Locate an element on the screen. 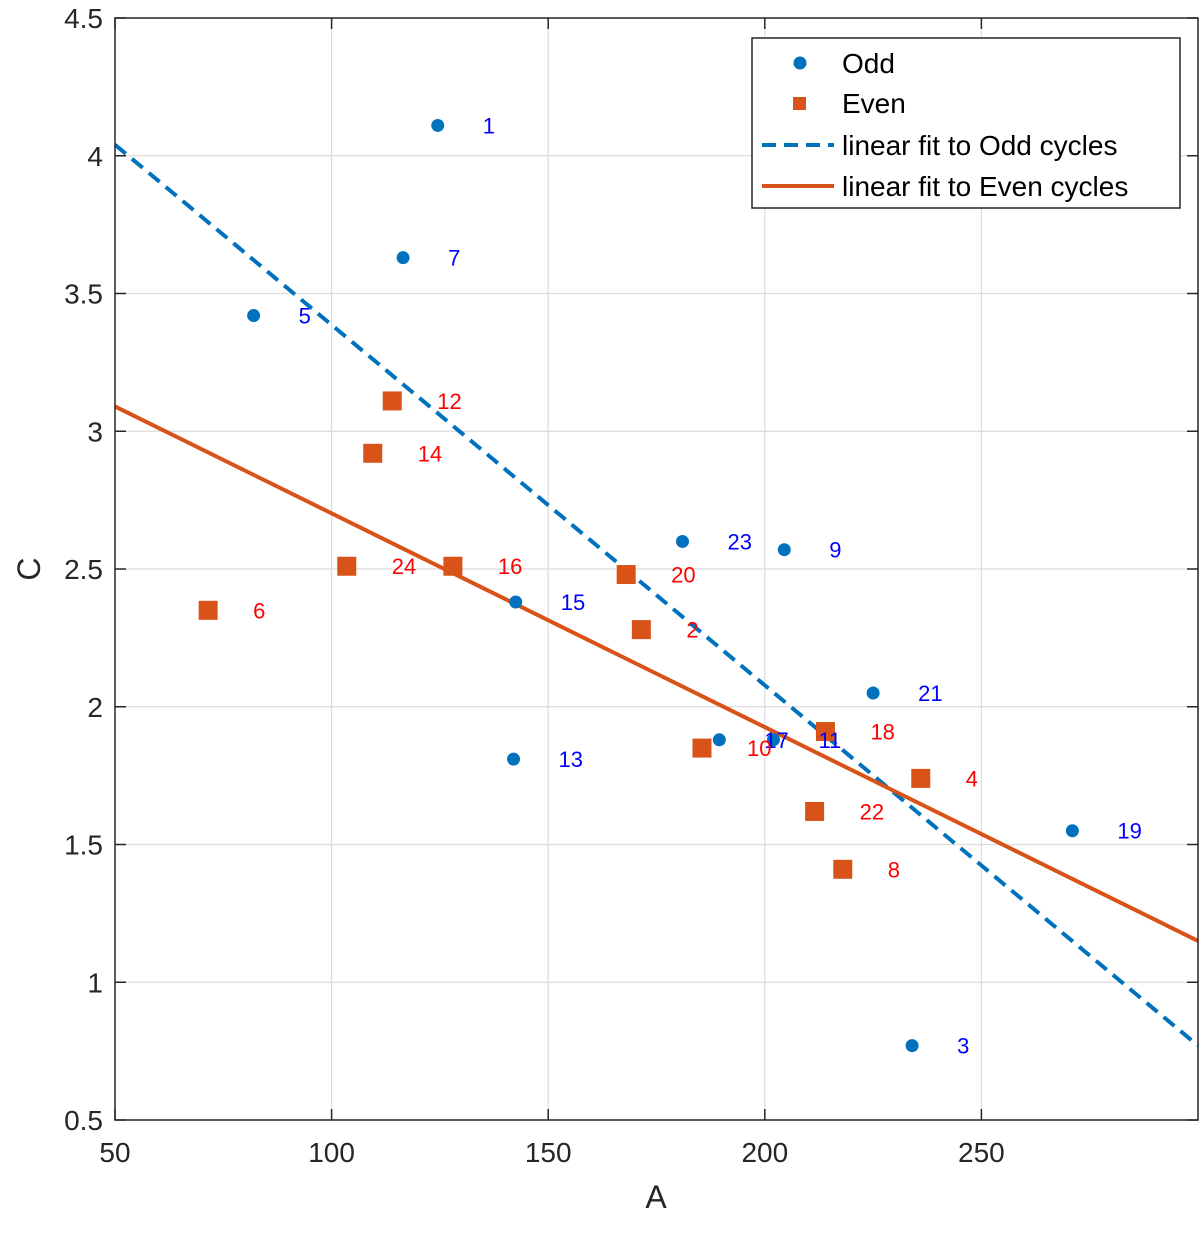 The height and width of the screenshot is (1239, 1200). odd-point-label: 11 is located at coordinates (829, 740).